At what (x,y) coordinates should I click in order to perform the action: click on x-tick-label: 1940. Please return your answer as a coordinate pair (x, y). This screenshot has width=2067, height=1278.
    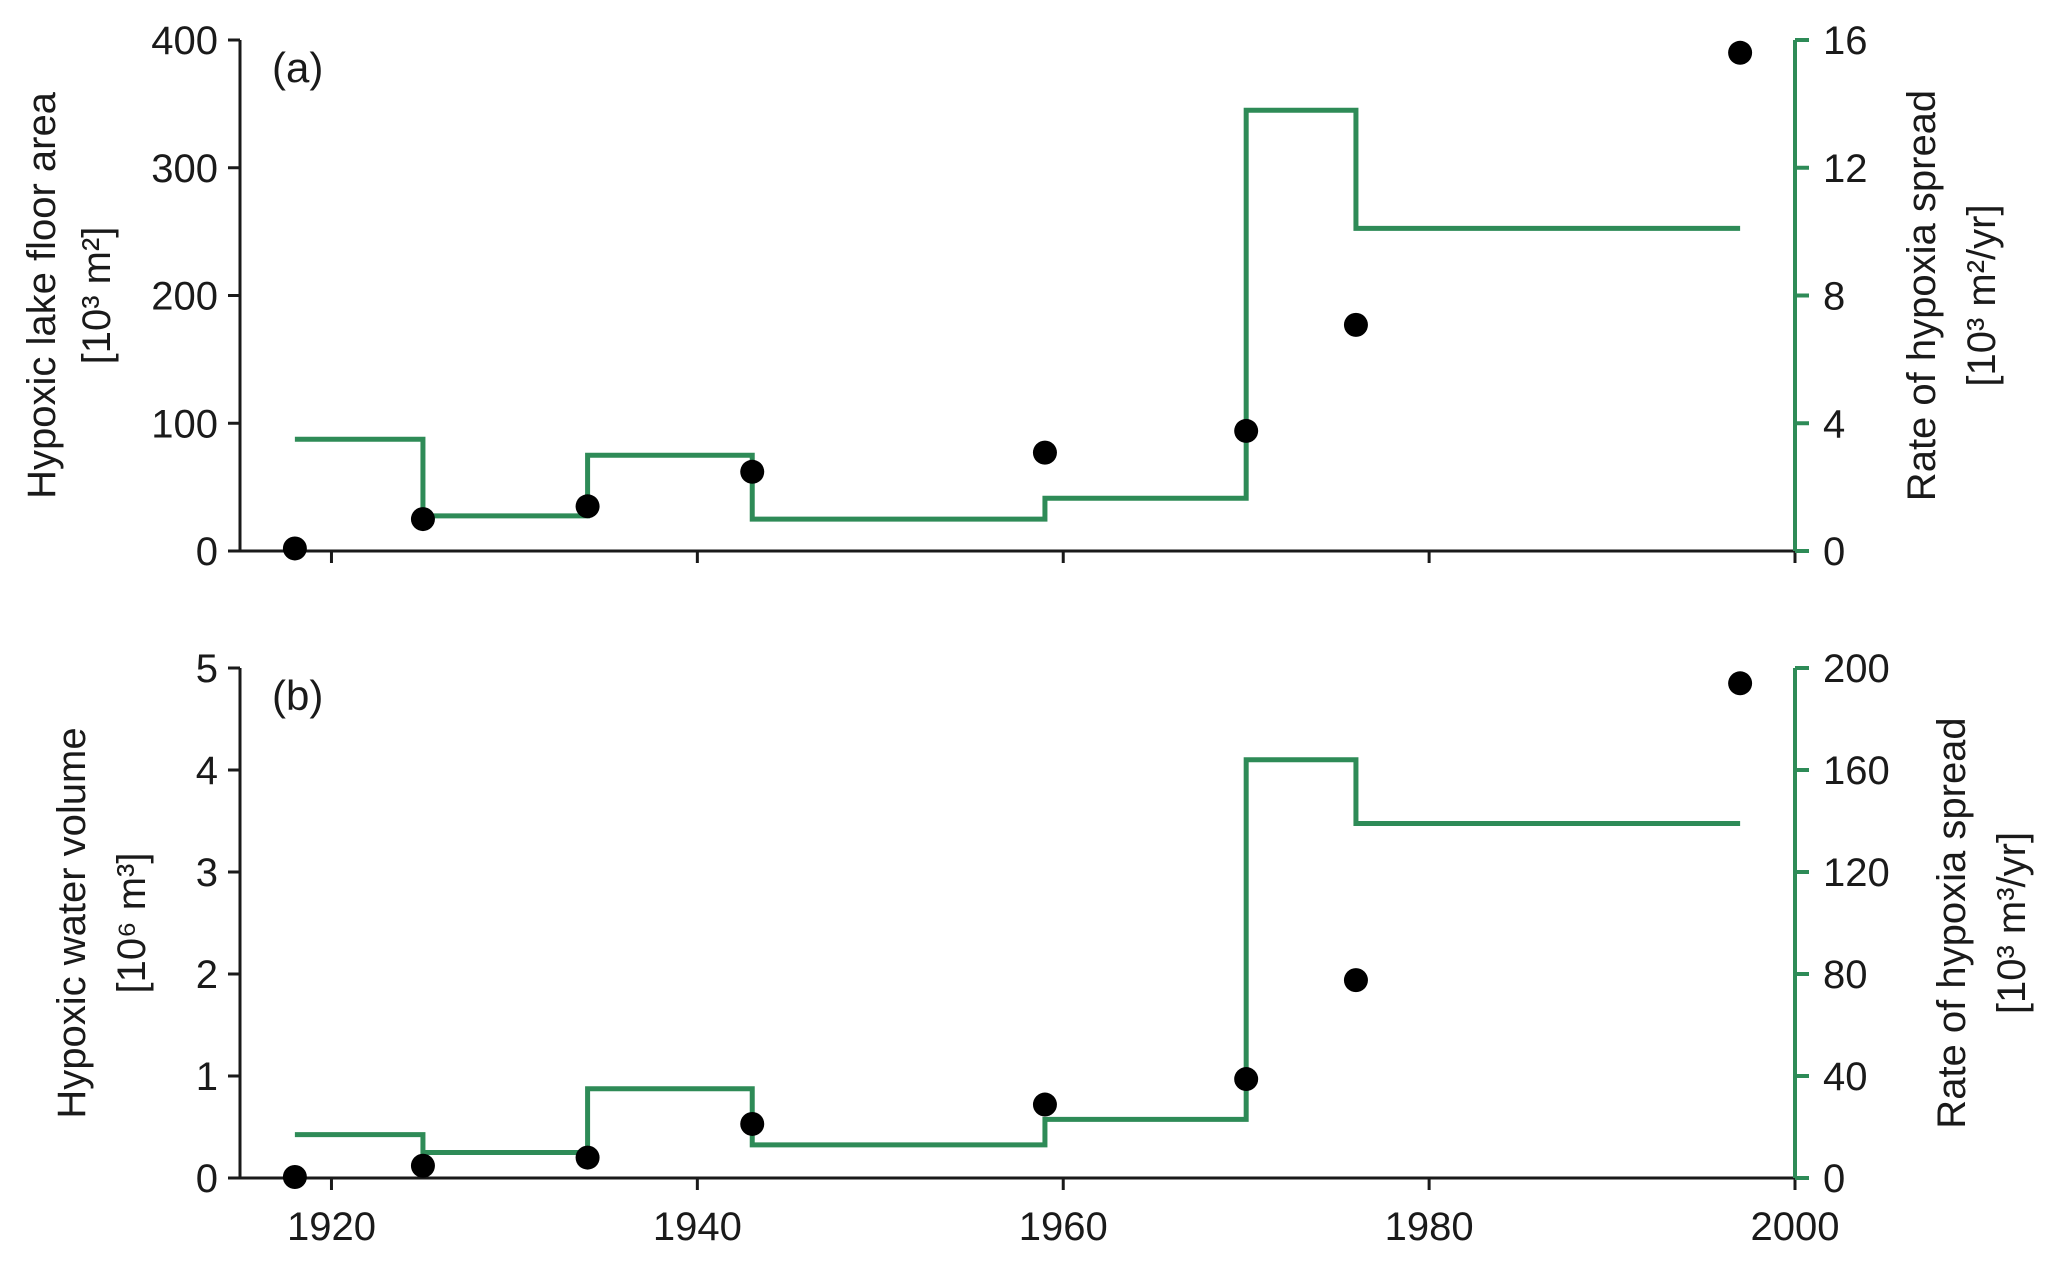
    Looking at the image, I should click on (697, 1227).